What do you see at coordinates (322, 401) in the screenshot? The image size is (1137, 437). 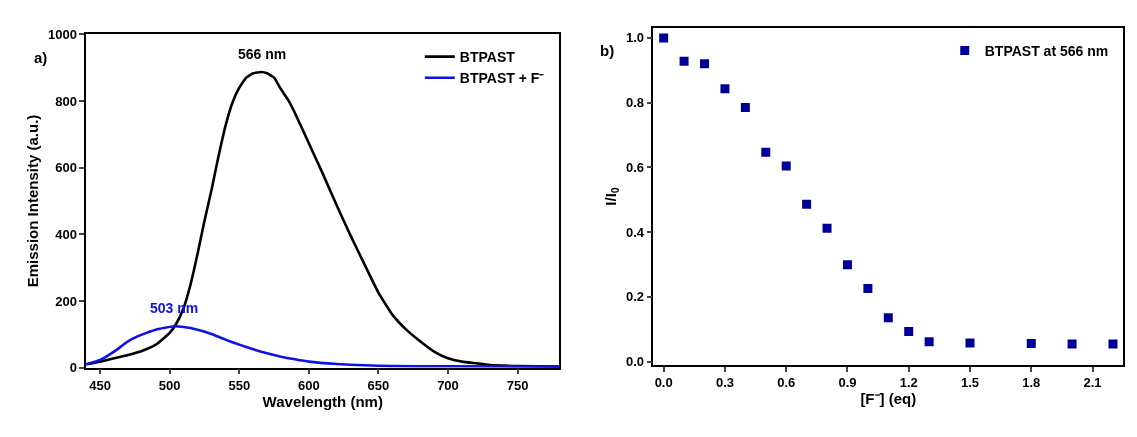 I see `x-axis-title: Wavelength (nm)` at bounding box center [322, 401].